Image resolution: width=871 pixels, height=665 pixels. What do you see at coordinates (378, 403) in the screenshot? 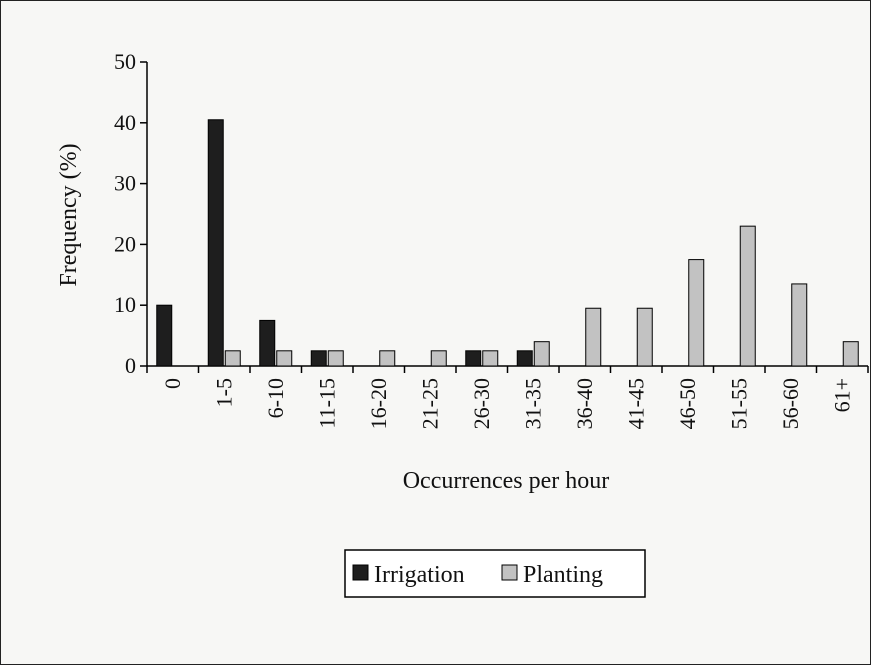
I see `x-tick-label: 16-20` at bounding box center [378, 403].